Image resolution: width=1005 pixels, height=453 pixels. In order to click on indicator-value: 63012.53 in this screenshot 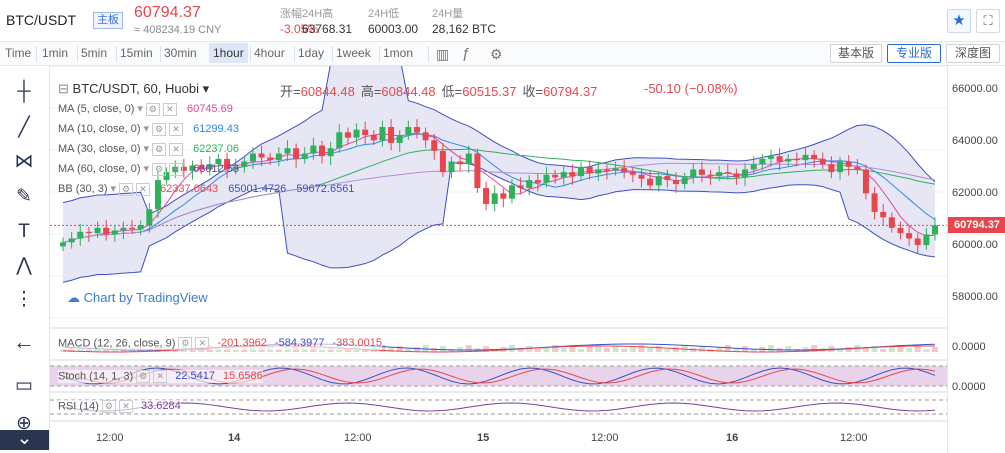, I will do `click(216, 169)`.